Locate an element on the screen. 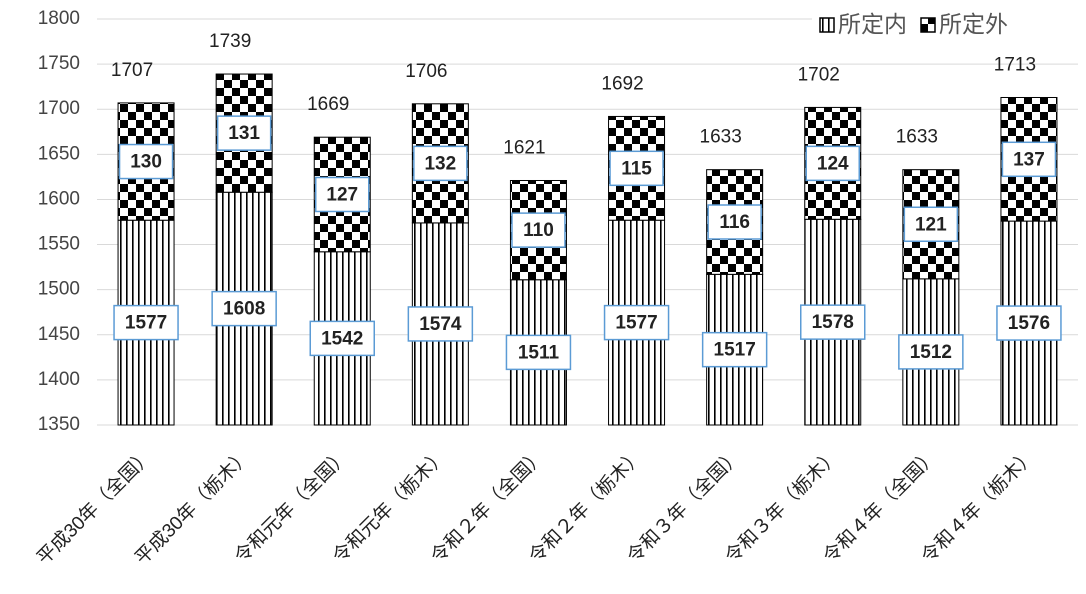 The height and width of the screenshot is (594, 1086). legend: 所定内 所定外 is located at coordinates (947, 26).